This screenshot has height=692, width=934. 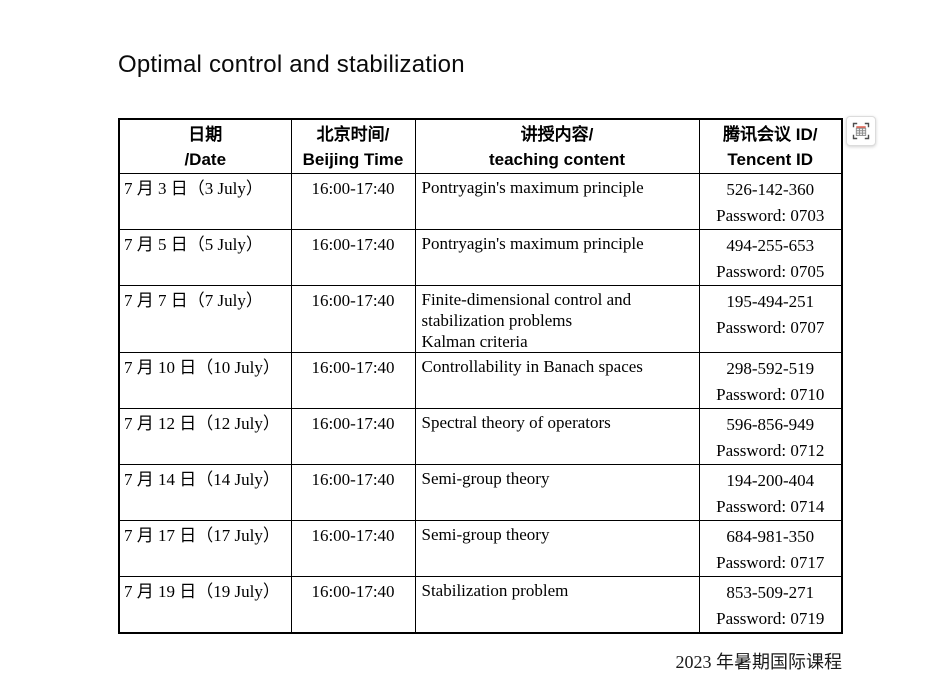 What do you see at coordinates (770, 134) in the screenshot?
I see `header-id-zh: 腾讯会议 ID/` at bounding box center [770, 134].